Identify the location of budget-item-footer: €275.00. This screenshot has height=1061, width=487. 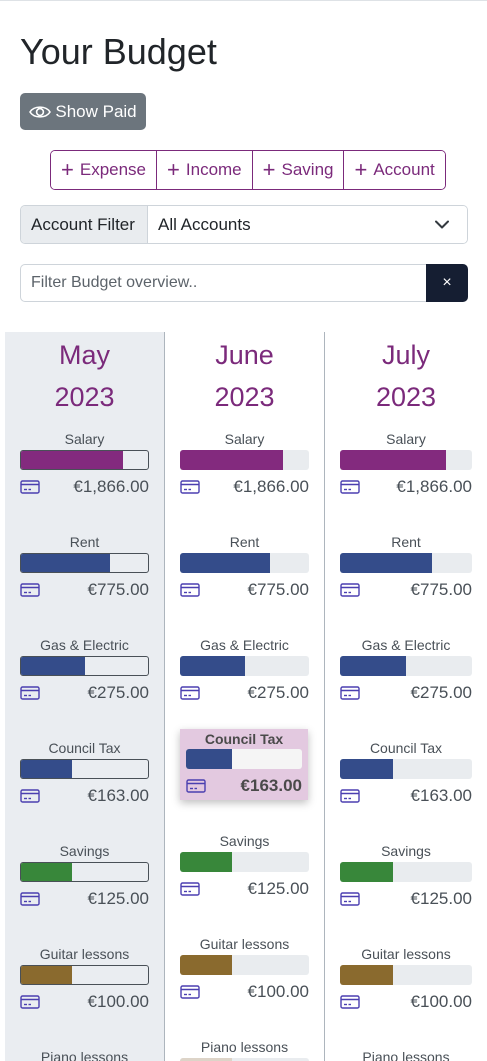
(406, 693).